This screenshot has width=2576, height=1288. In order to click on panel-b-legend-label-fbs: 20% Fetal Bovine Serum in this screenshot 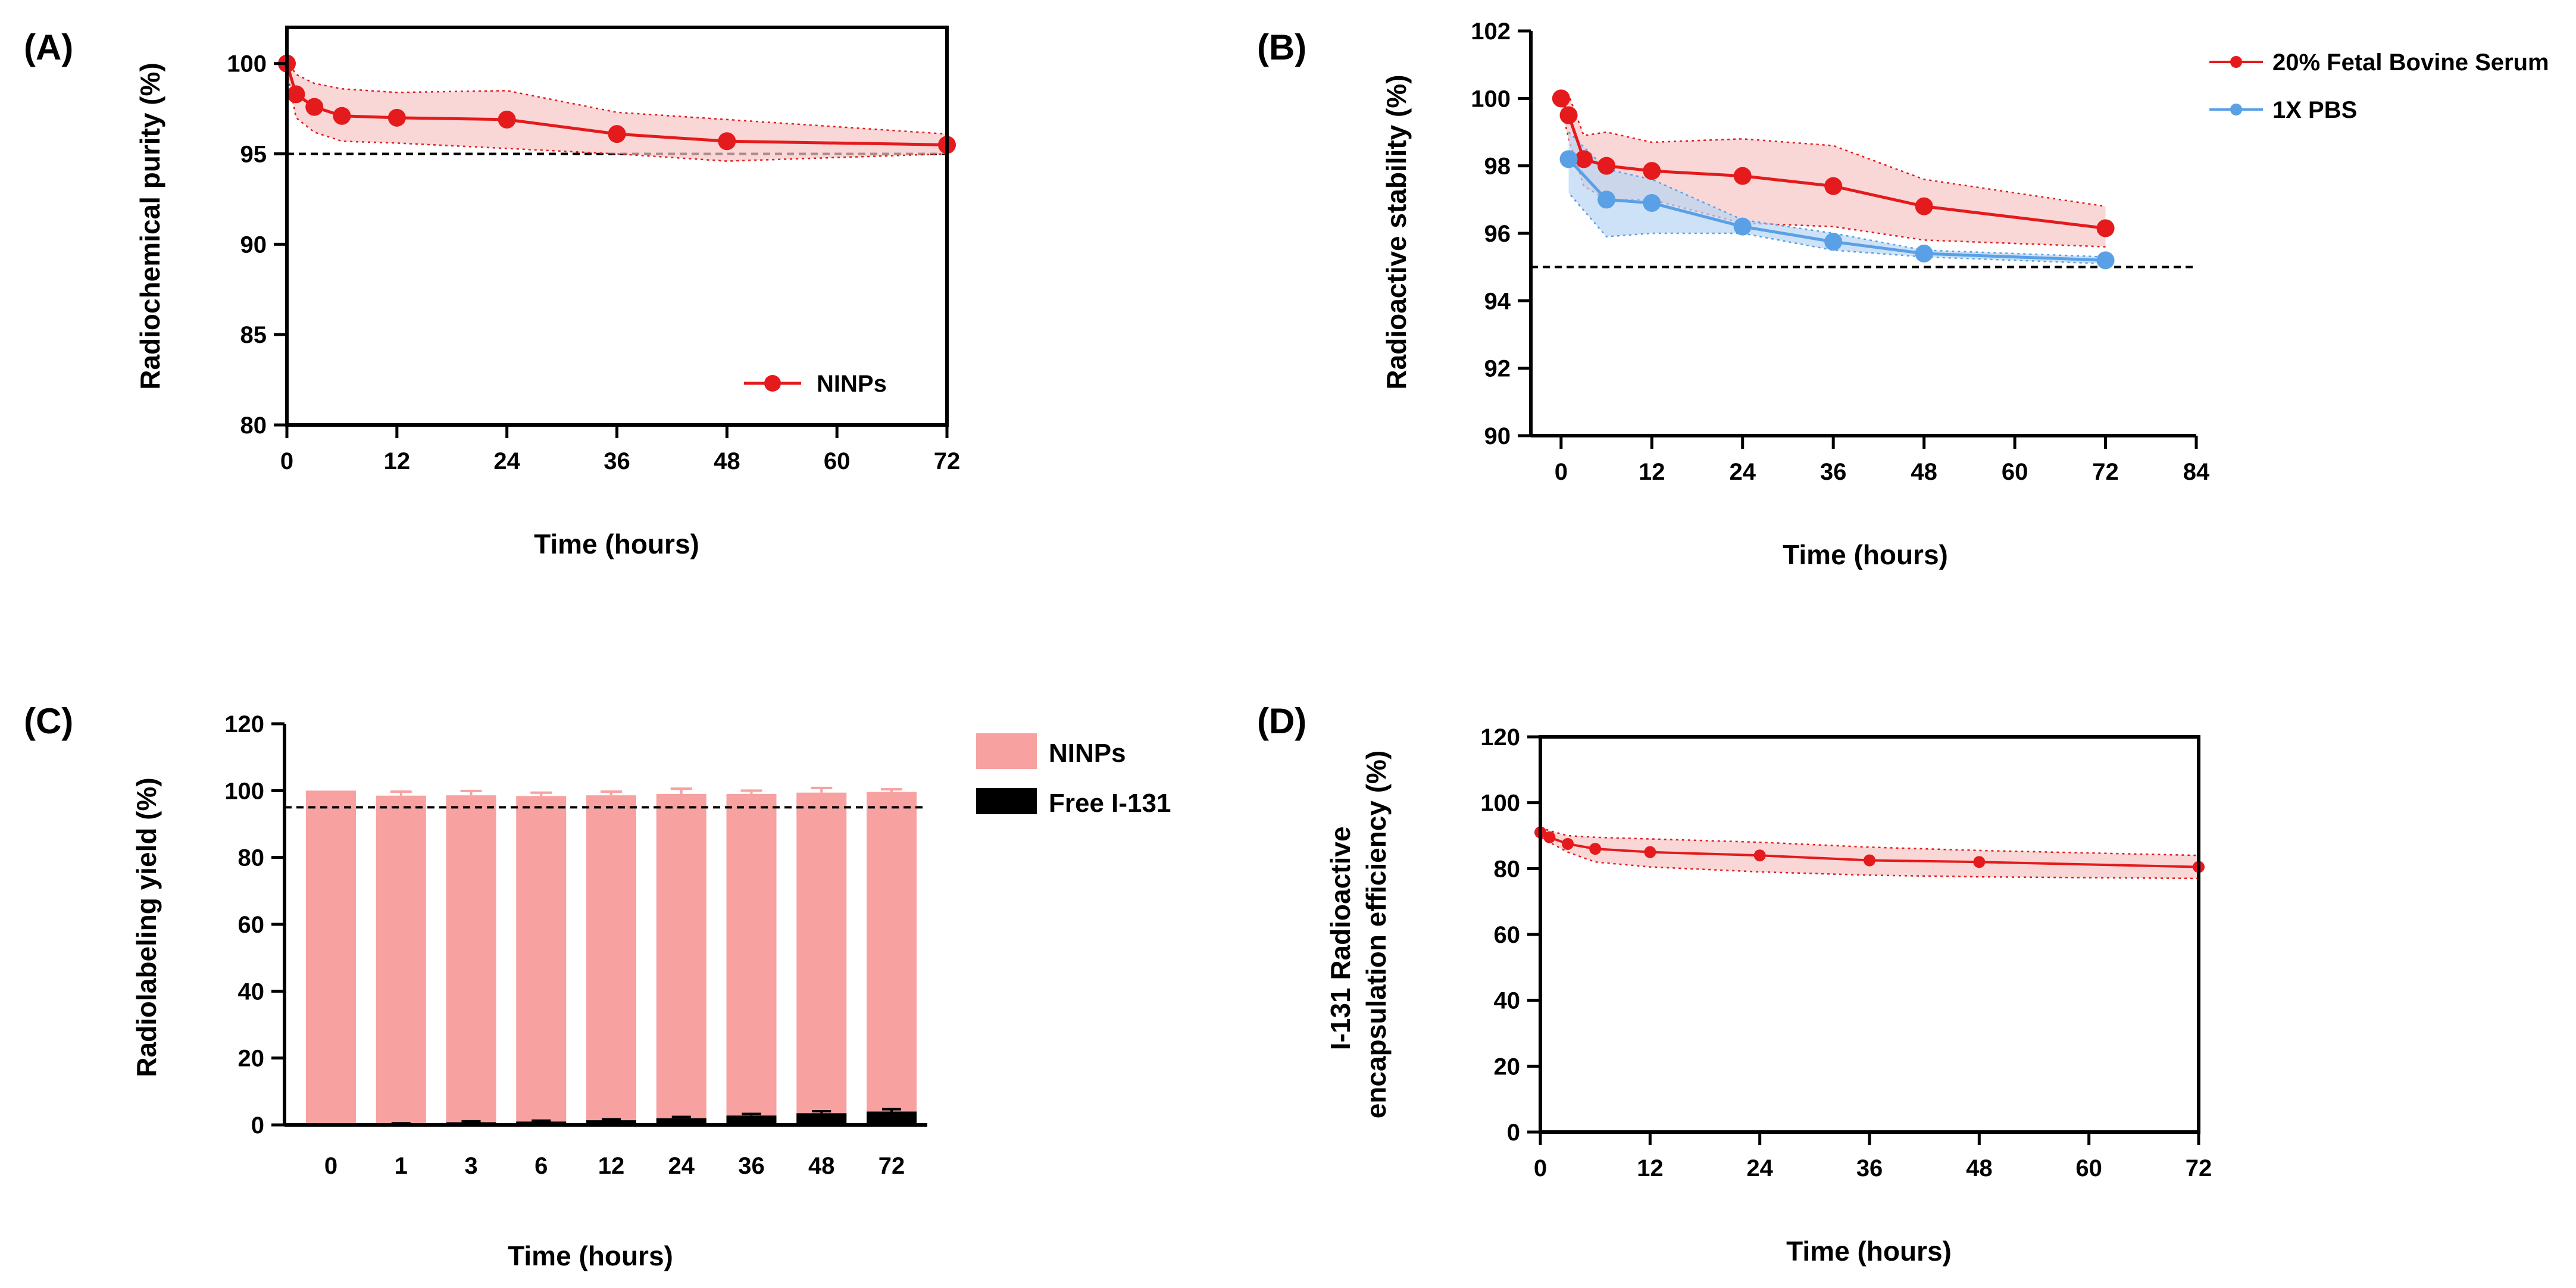, I will do `click(2410, 62)`.